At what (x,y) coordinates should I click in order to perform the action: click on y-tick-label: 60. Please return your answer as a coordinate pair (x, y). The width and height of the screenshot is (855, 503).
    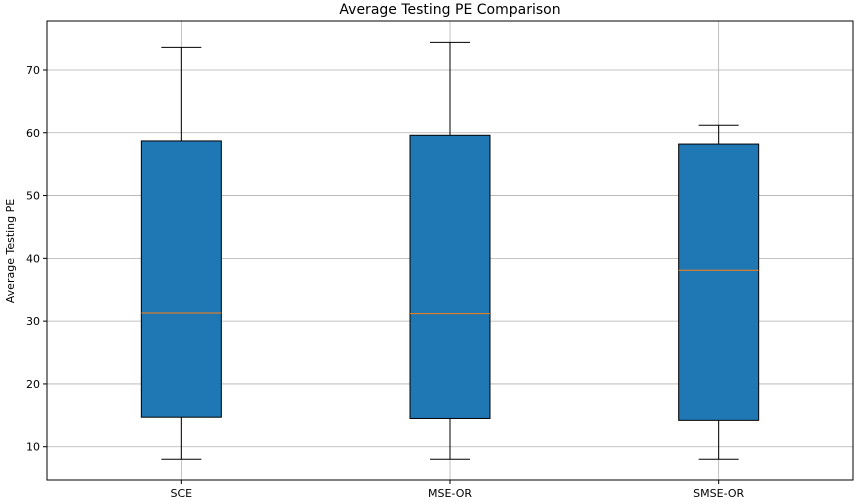
    Looking at the image, I should click on (33, 133).